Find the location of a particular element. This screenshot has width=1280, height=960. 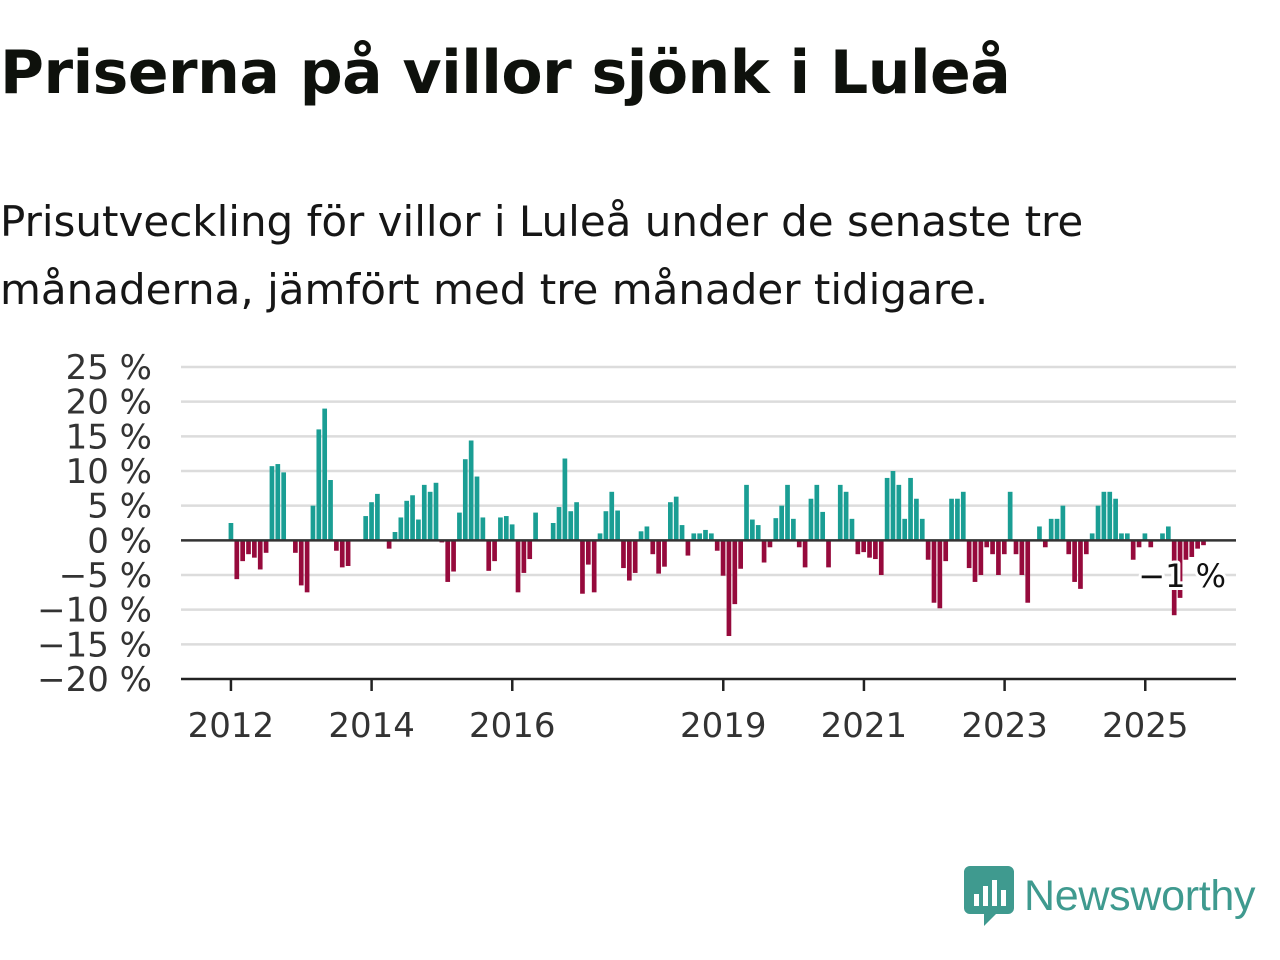

y-tick-label: 5 % is located at coordinates (119, 507).